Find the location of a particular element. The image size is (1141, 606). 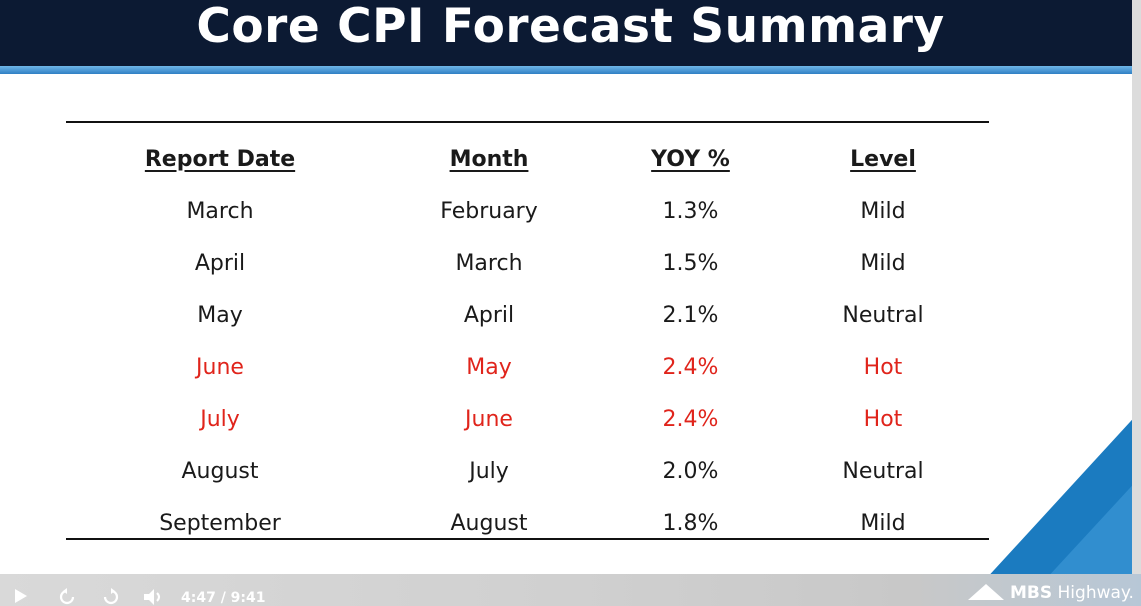

cell-report-date: May is located at coordinates (220, 315).